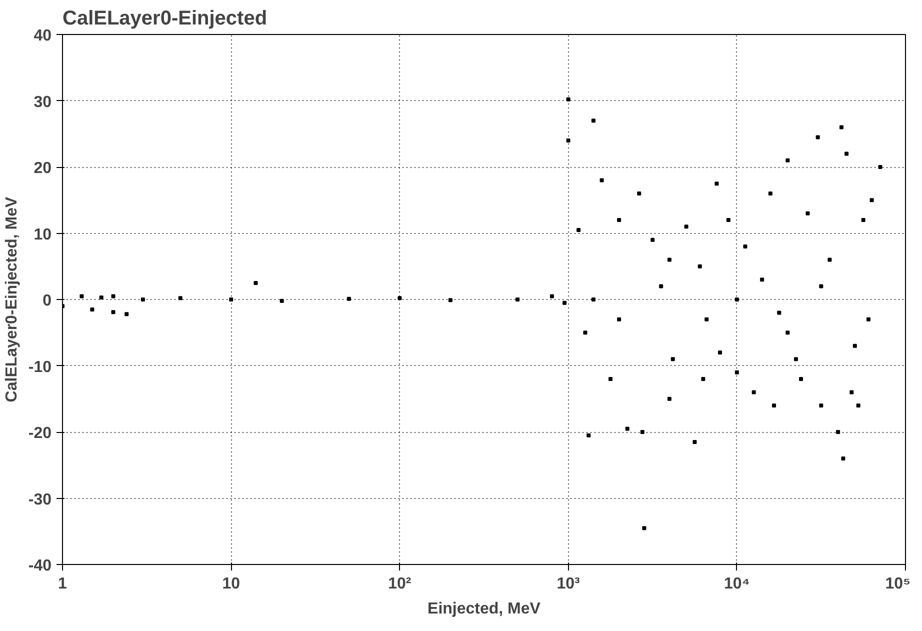  Describe the element at coordinates (484, 609) in the screenshot. I see `x-axis-title: Einjected, MeV` at that location.